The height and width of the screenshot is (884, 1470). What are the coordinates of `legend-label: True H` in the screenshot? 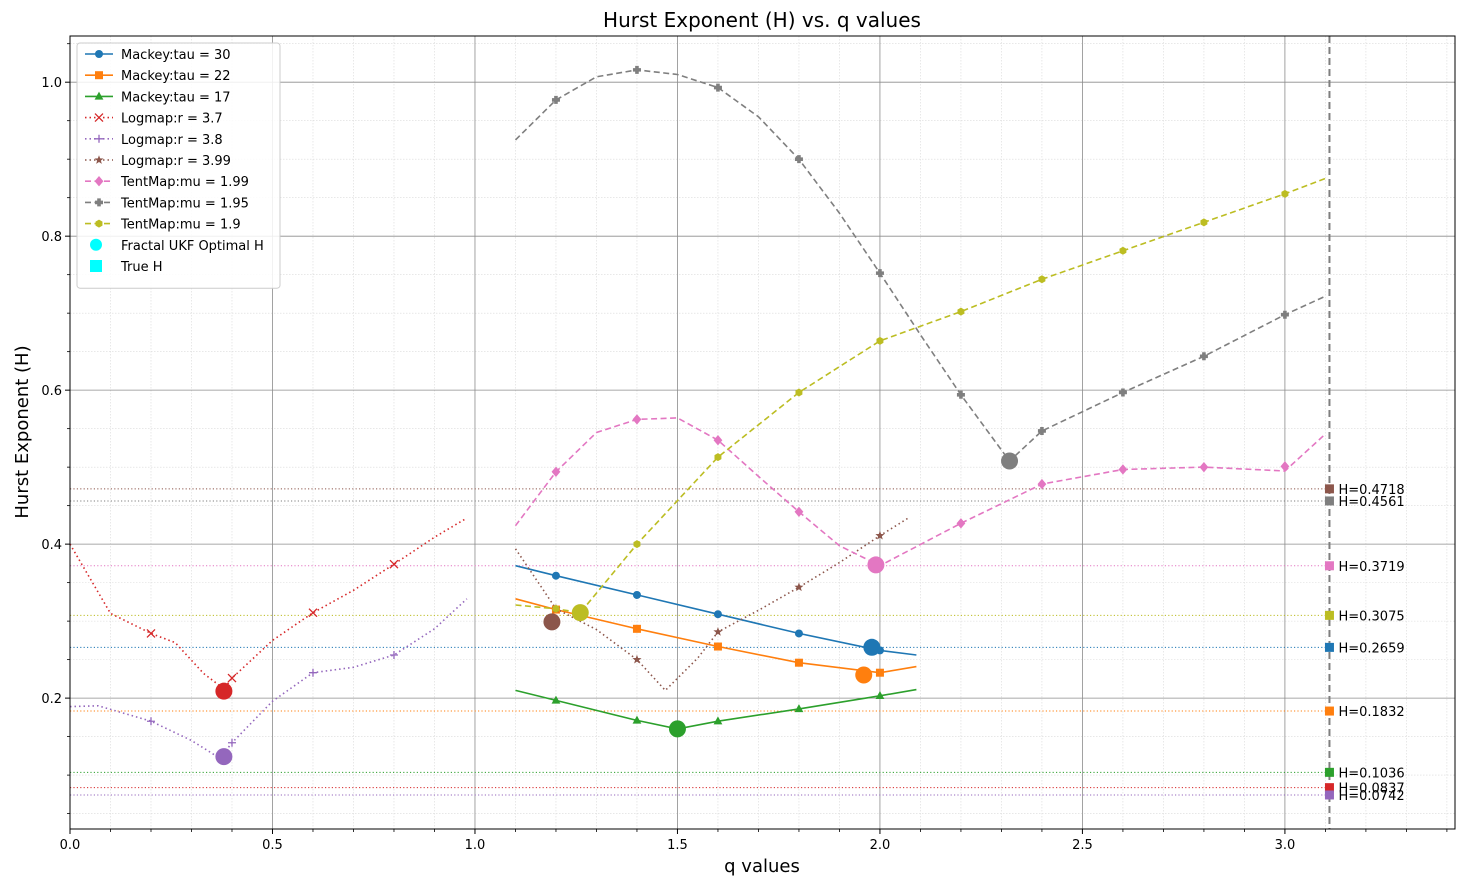 It's located at (141, 267).